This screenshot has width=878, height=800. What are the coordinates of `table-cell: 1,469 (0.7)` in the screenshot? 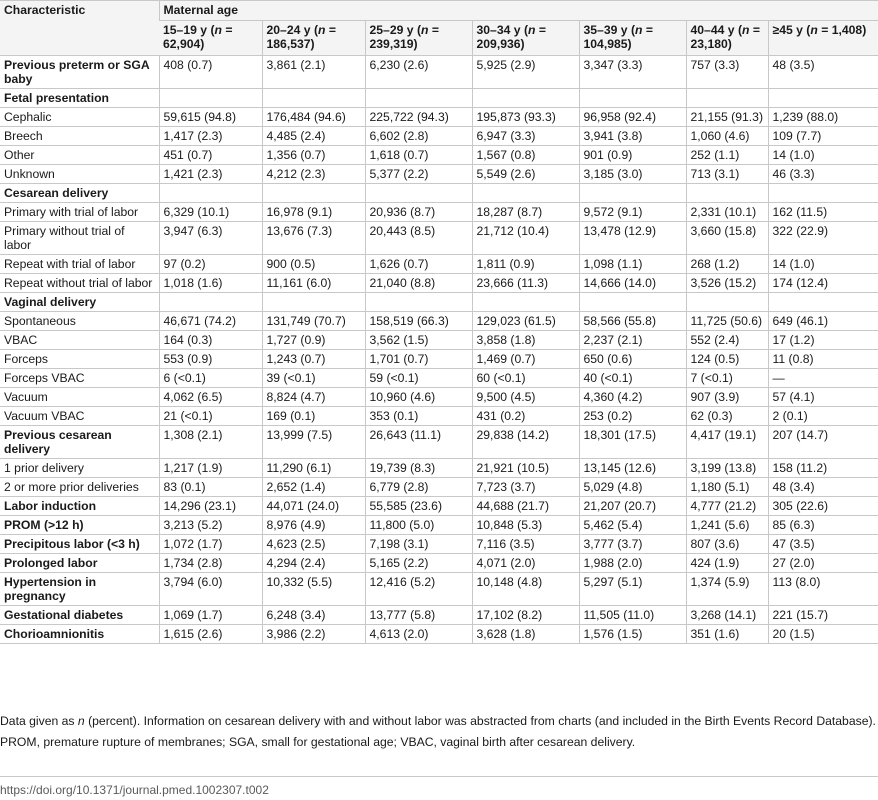 It's located at (525, 359).